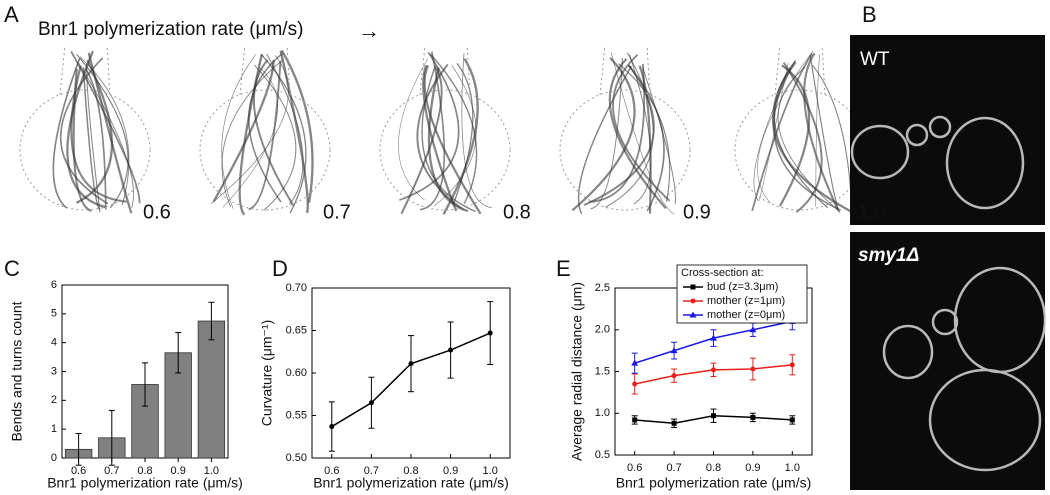 Image resolution: width=1050 pixels, height=495 pixels. I want to click on panel-letter: B, so click(869, 14).